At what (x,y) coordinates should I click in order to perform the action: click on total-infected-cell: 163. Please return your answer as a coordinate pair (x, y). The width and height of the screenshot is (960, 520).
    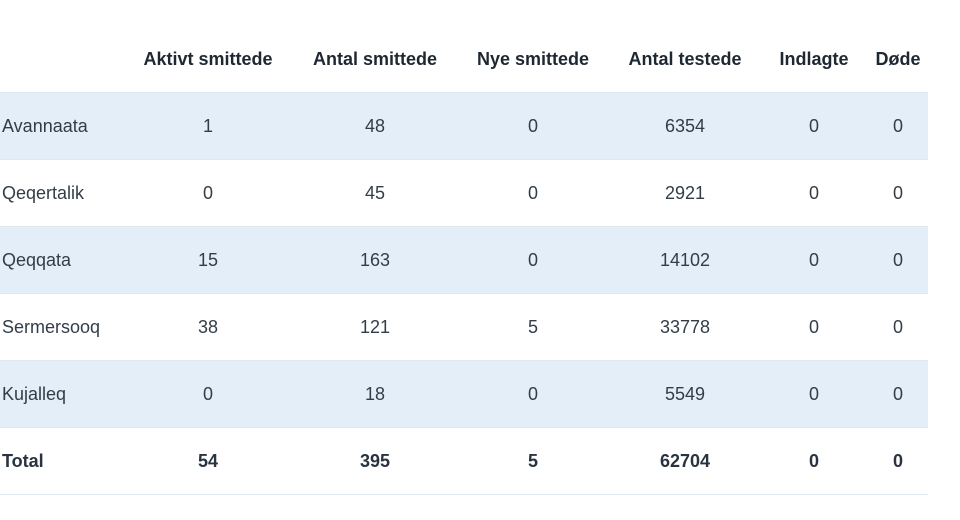
    Looking at the image, I should click on (375, 260).